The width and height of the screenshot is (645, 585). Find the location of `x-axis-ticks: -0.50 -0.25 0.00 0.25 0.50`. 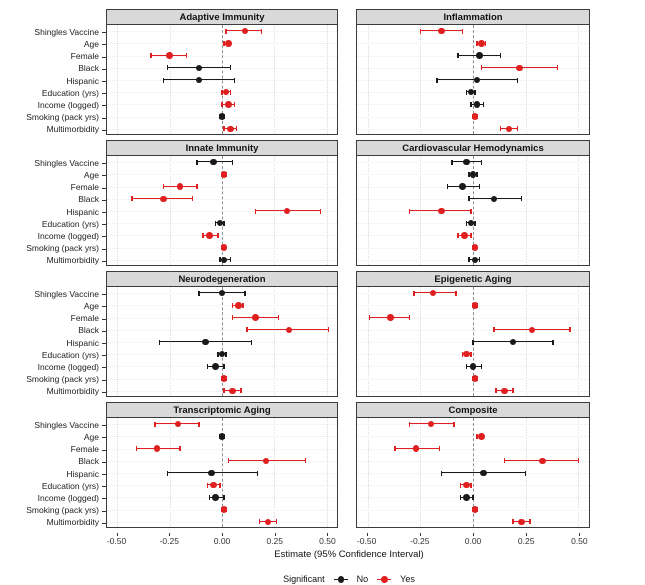

x-axis-ticks: -0.50 -0.25 0.00 0.25 0.50 is located at coordinates (473, 540).